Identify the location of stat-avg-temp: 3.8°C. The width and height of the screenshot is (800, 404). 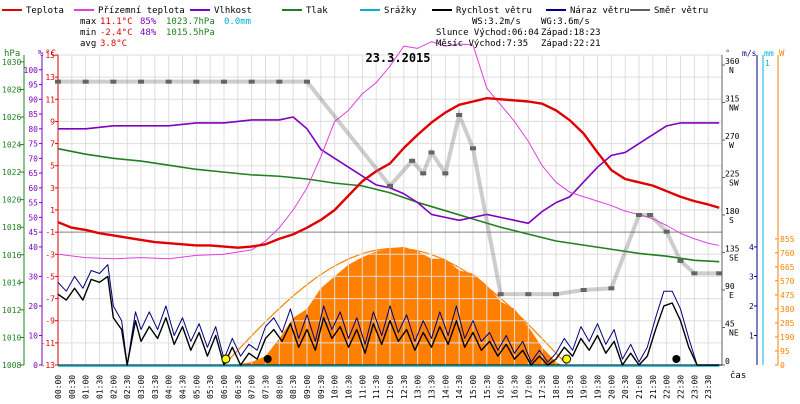
(113, 44).